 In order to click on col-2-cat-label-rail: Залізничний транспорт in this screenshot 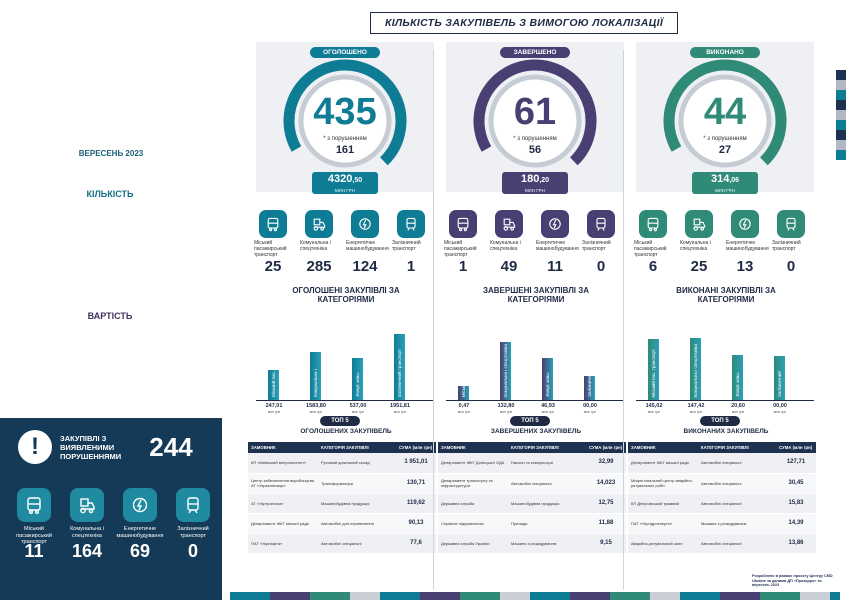, I will do `click(596, 246)`.